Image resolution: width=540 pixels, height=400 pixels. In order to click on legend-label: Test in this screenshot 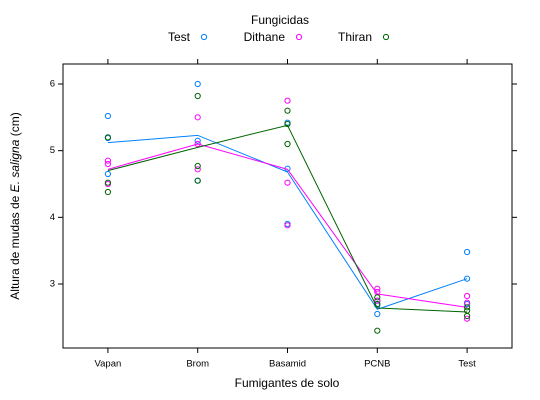, I will do `click(179, 37)`.